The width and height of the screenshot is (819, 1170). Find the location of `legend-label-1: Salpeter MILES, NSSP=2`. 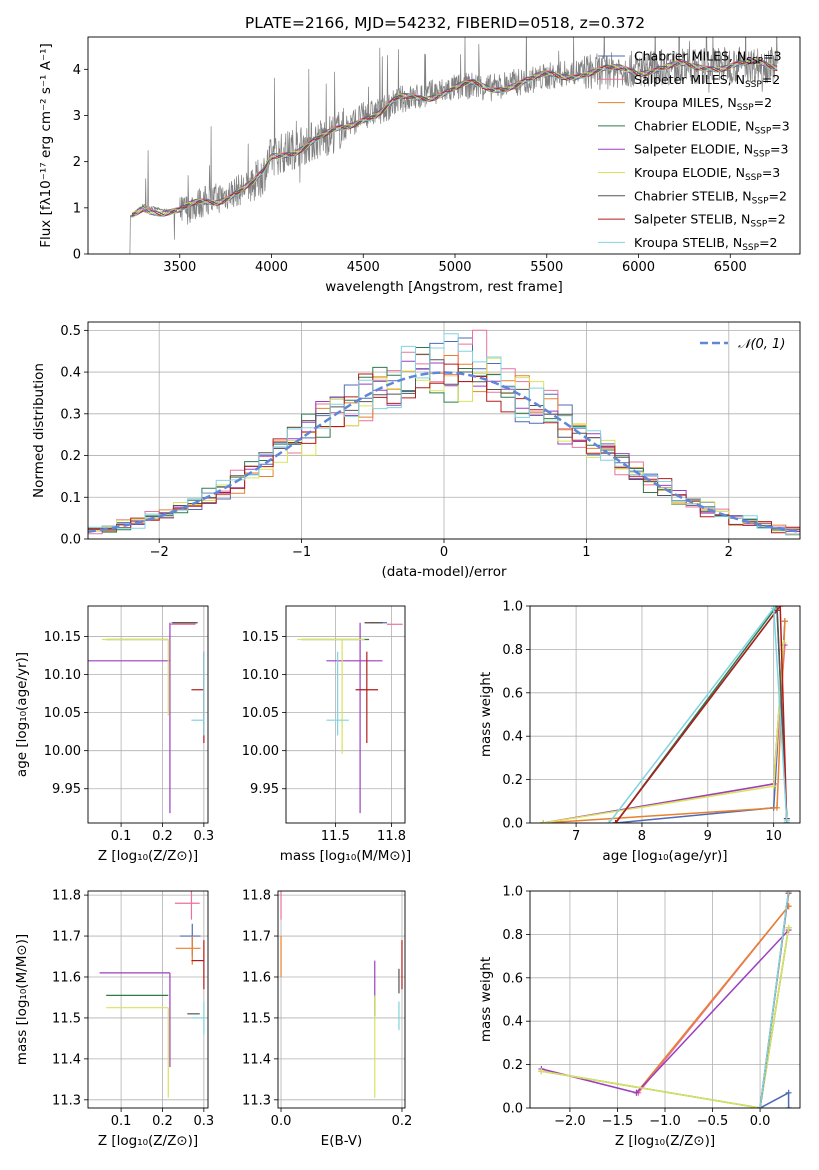

legend-label-1: Salpeter MILES, NSSP=2 is located at coordinates (707, 81).